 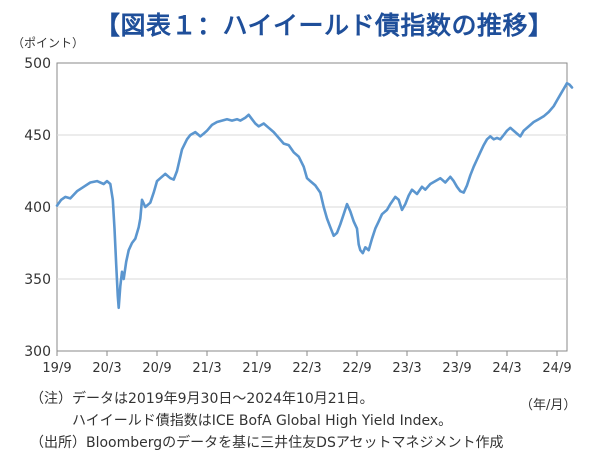 What do you see at coordinates (556, 368) in the screenshot?
I see `x-tick-24-9: 24/9` at bounding box center [556, 368].